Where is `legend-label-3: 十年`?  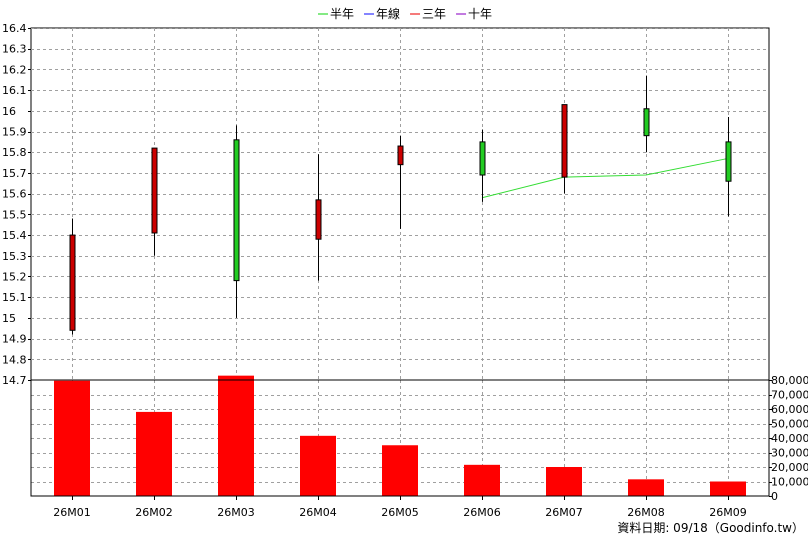
legend-label-3: 十年 is located at coordinates (480, 14).